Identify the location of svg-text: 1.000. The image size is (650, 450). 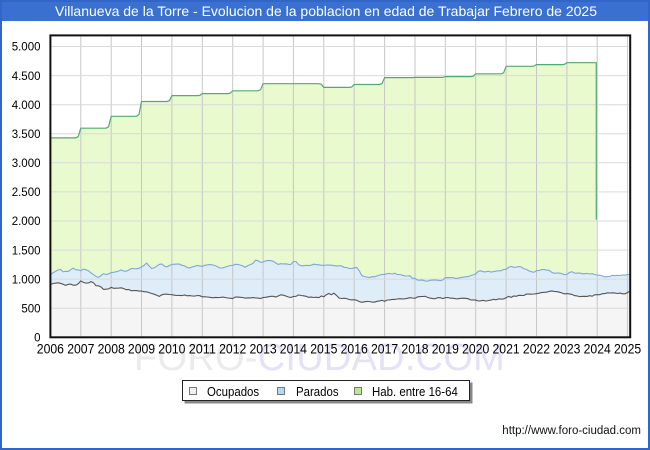
(26, 280).